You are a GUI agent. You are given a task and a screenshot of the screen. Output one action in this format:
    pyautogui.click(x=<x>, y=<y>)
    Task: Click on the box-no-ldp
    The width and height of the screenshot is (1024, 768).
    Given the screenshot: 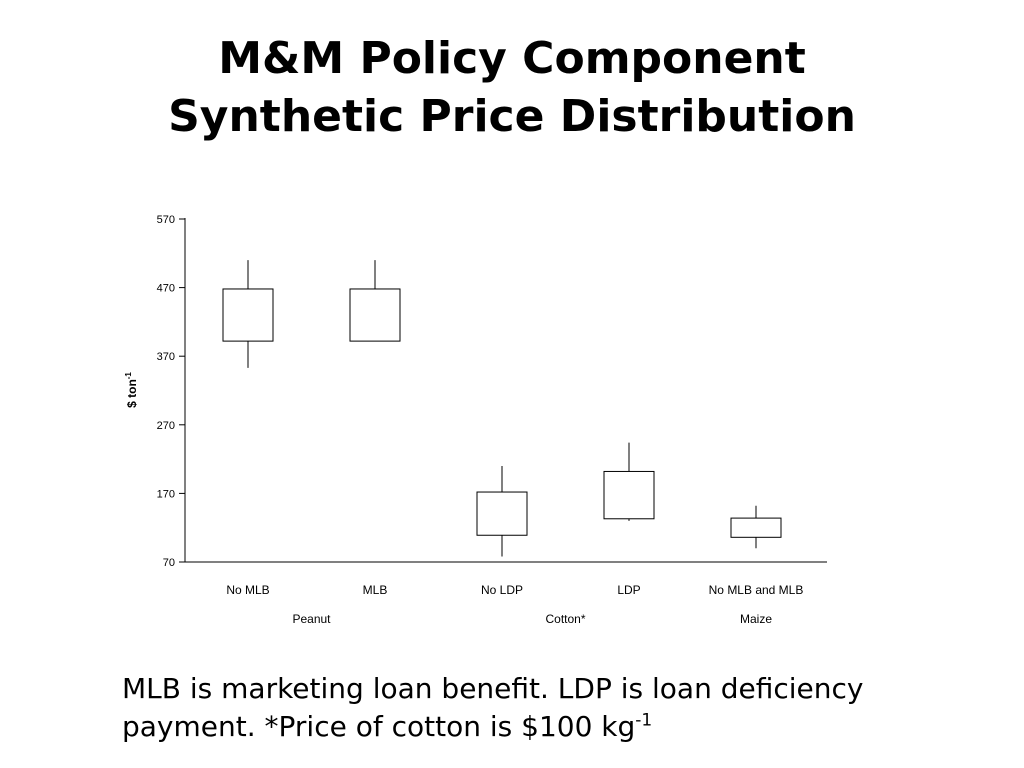 What is the action you would take?
    pyautogui.click(x=502, y=511)
    